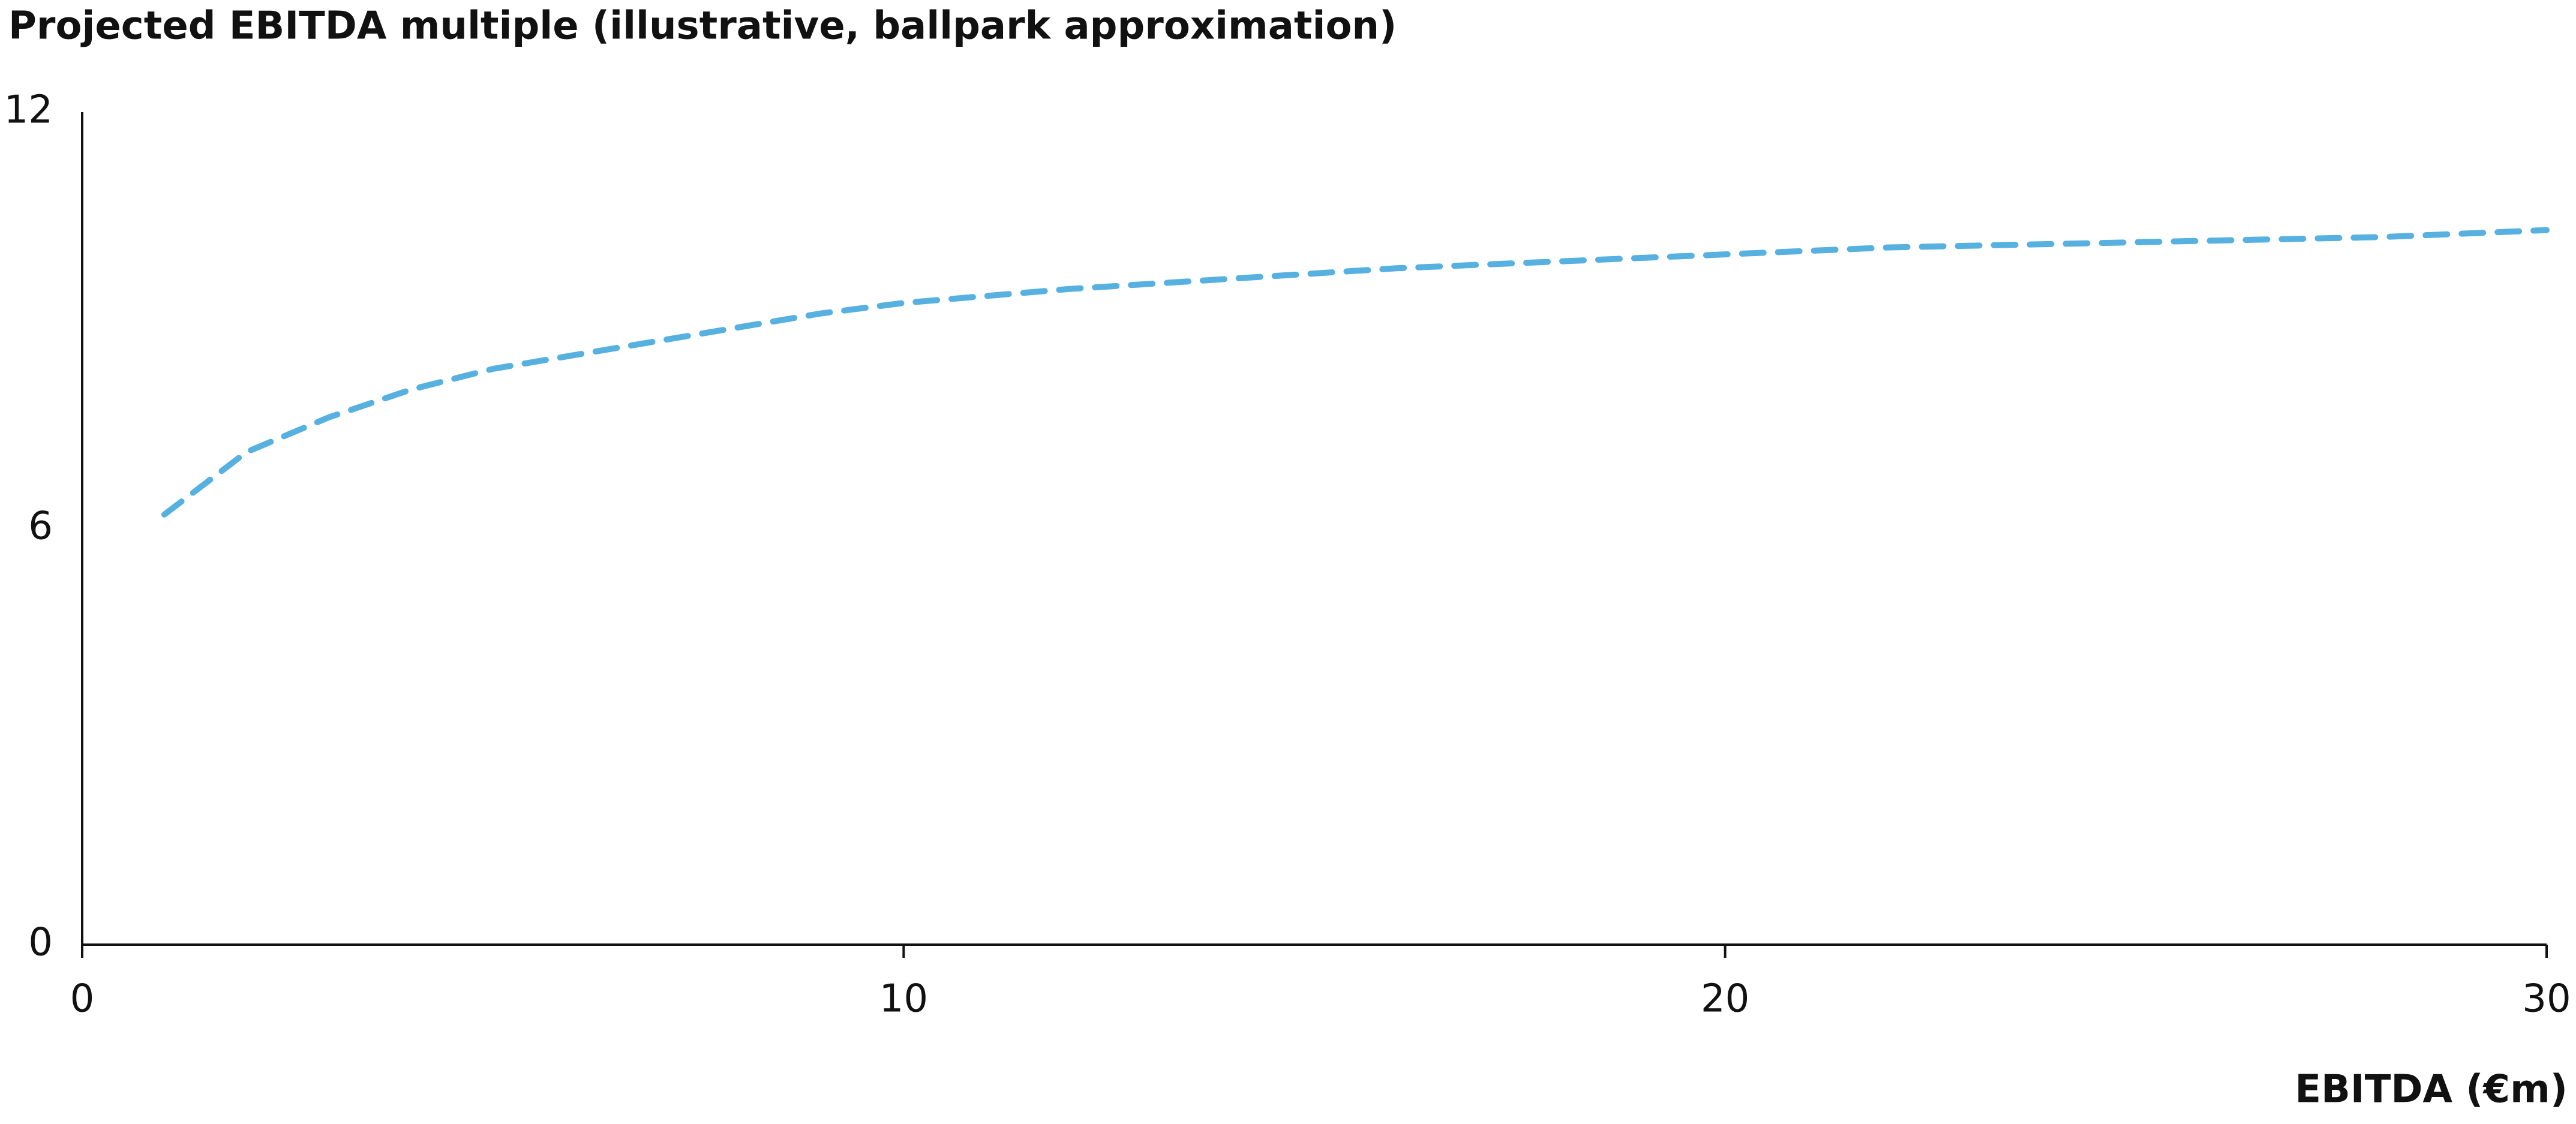 The width and height of the screenshot is (2576, 1124). I want to click on x-tick-label: 10, so click(903, 999).